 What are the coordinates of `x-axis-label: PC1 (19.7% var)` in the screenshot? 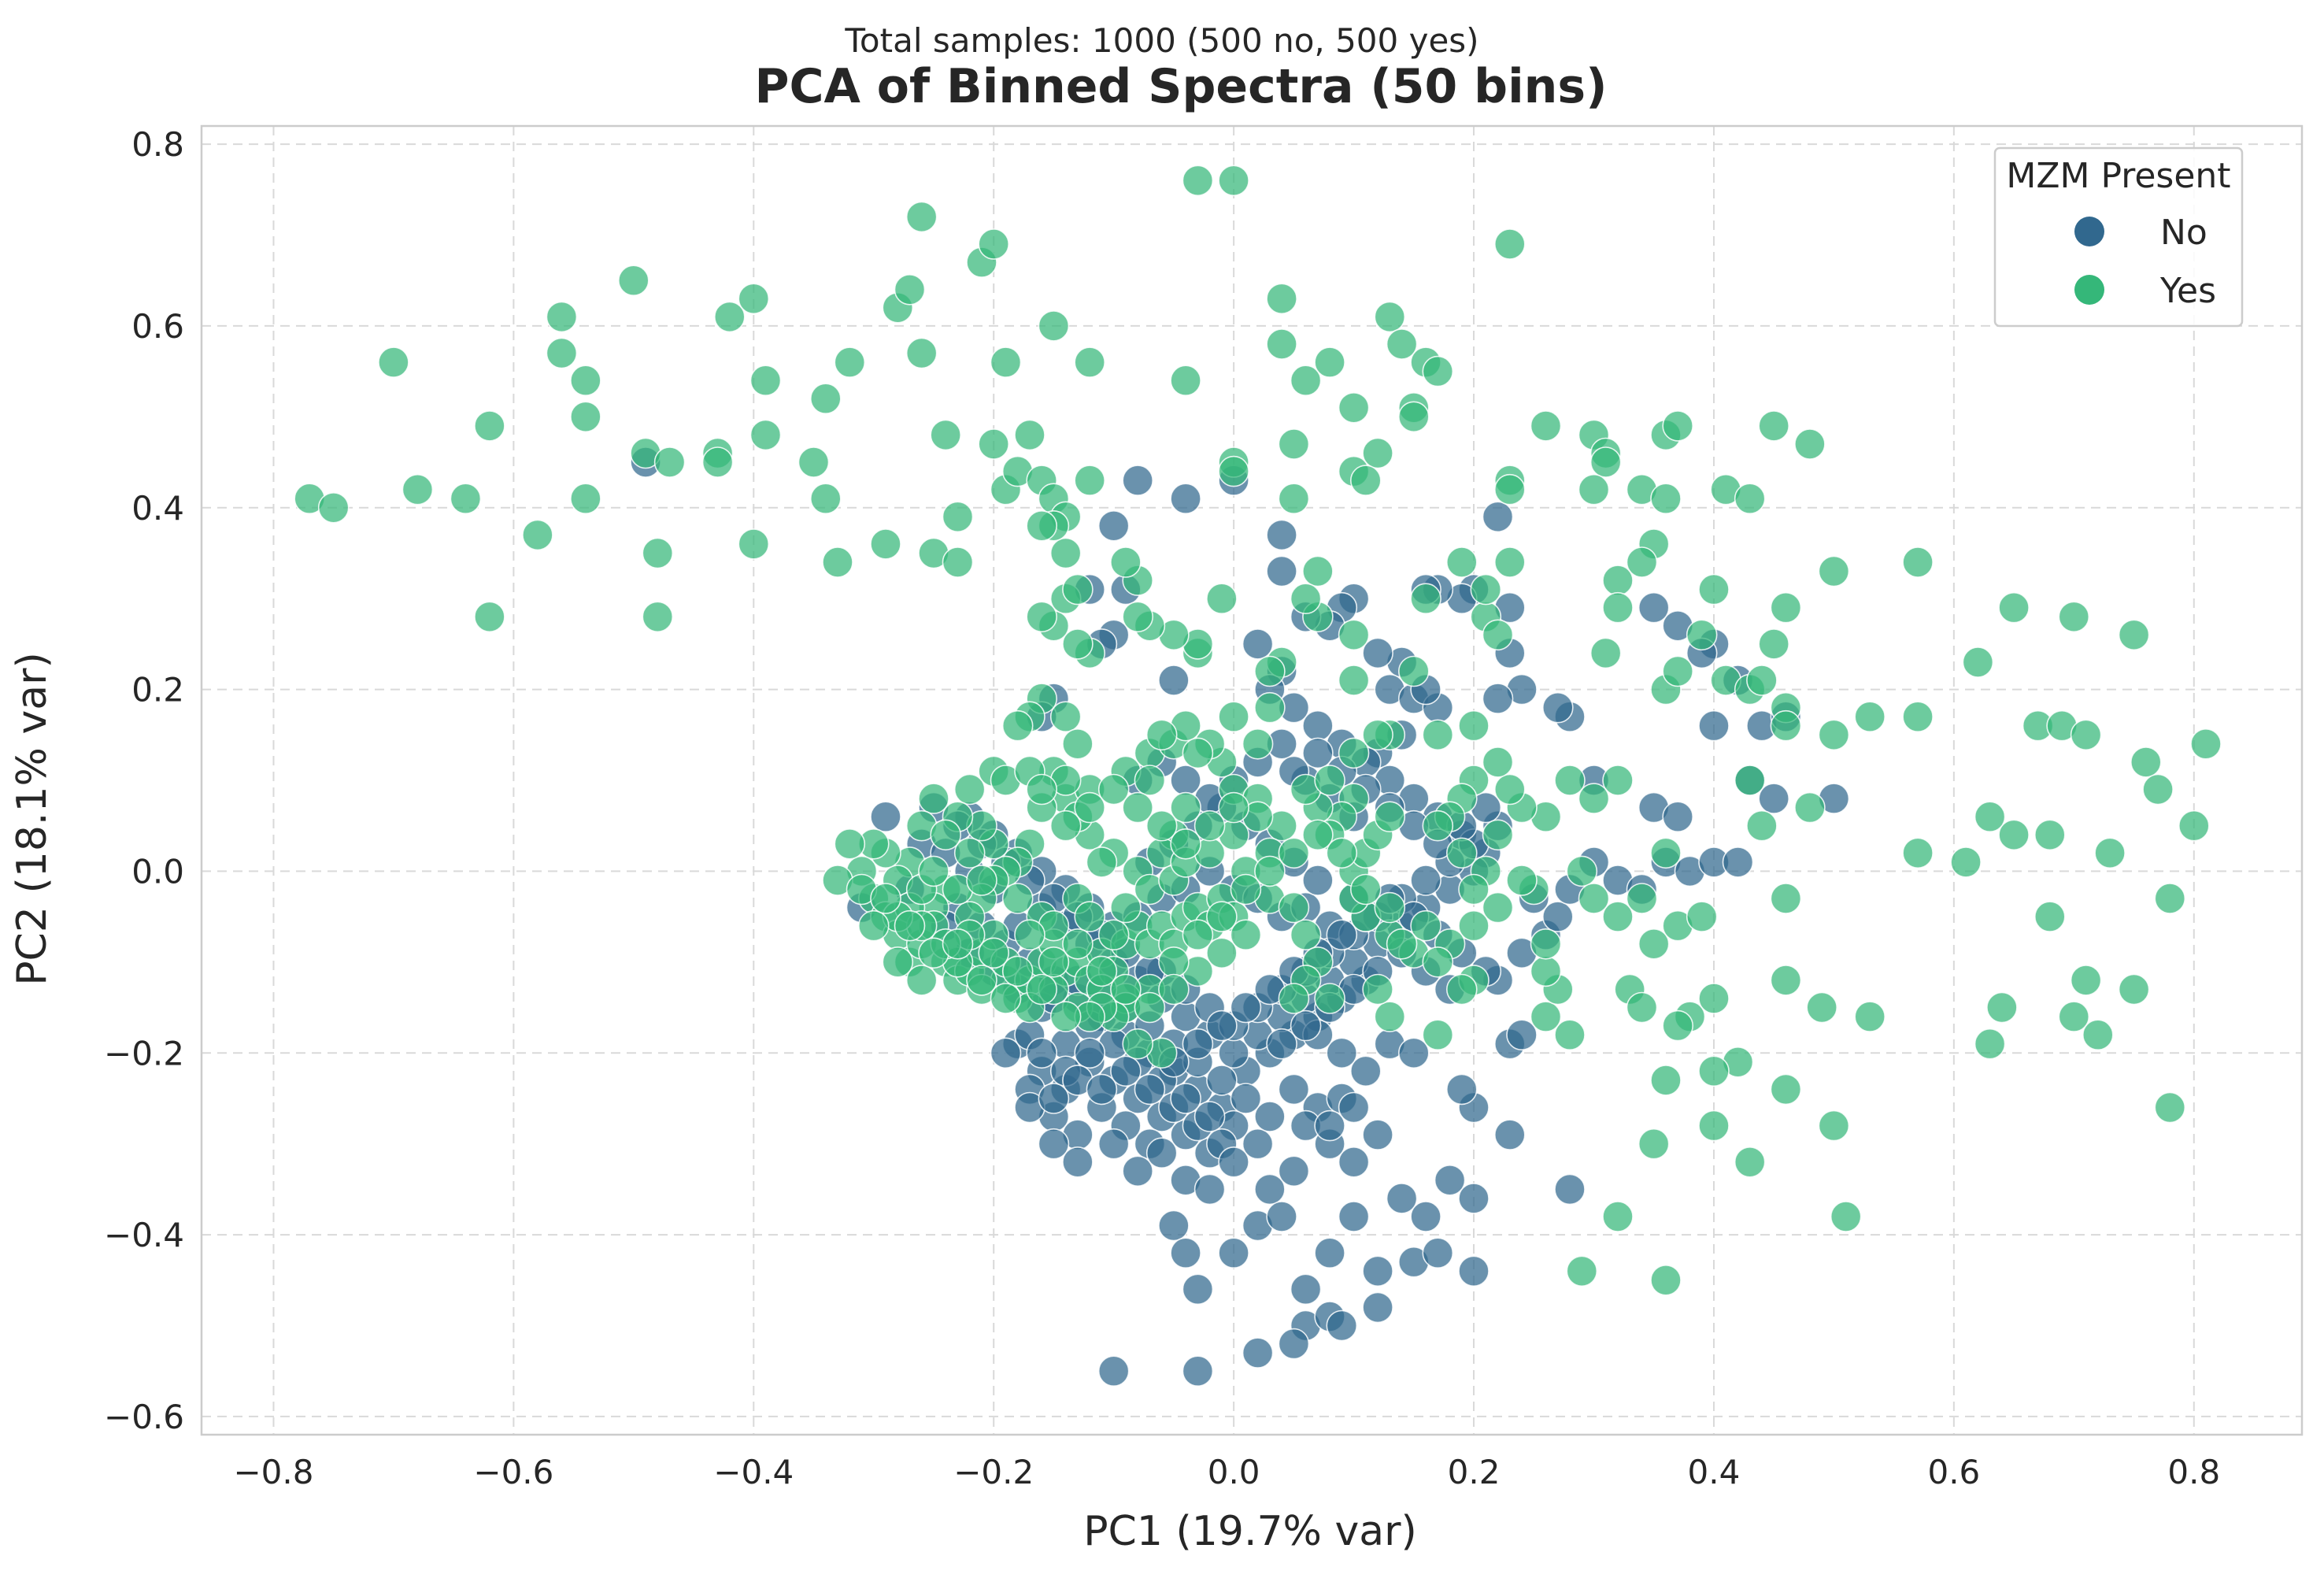 It's located at (1250, 1532).